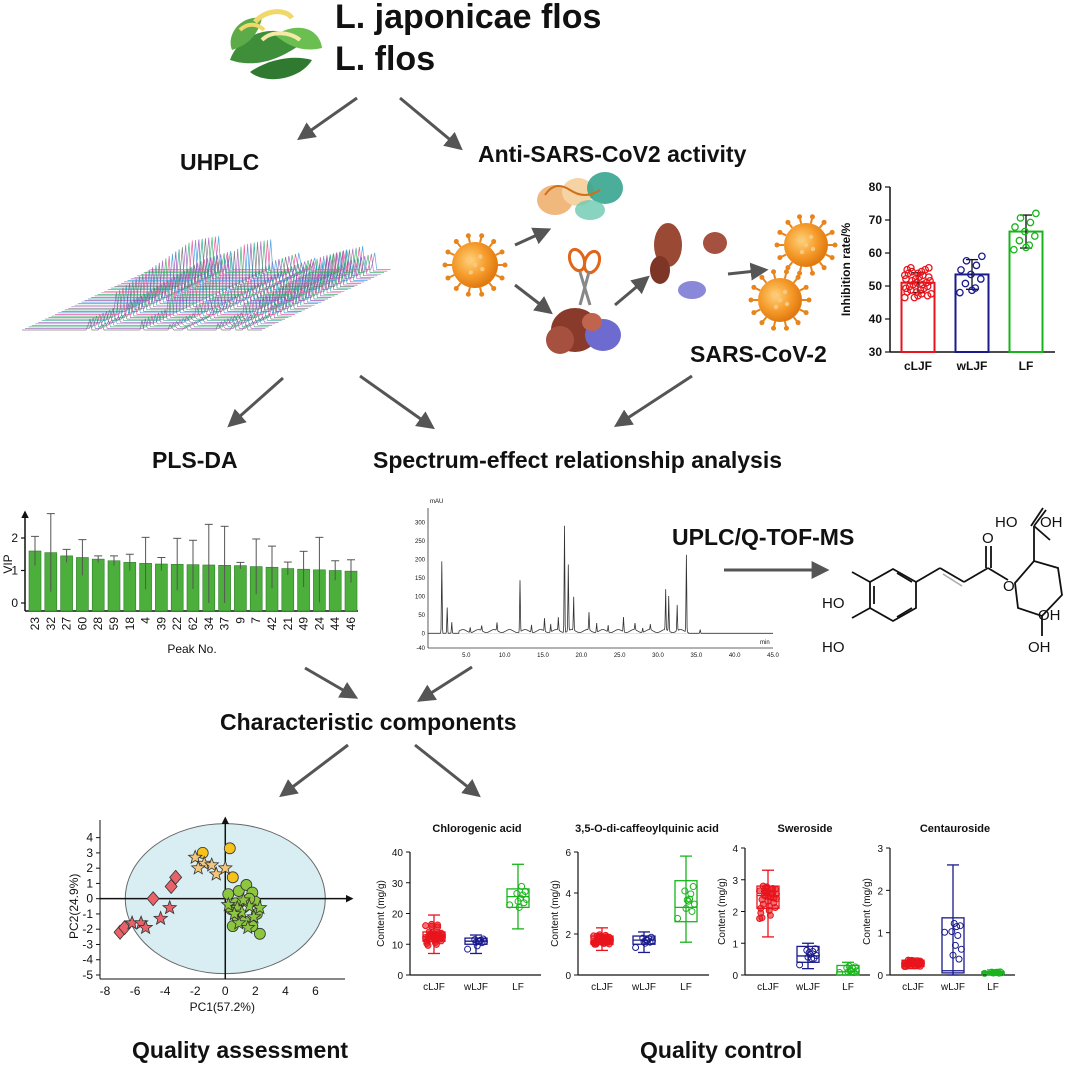 This screenshot has height=1068, width=1065. I want to click on quality-assessment-label: Quality assessment, so click(240, 1050).